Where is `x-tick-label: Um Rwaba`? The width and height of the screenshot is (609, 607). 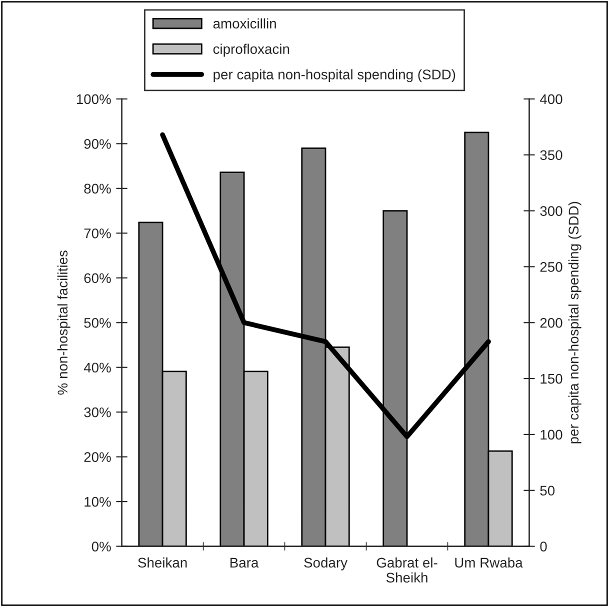 x-tick-label: Um Rwaba is located at coordinates (489, 562).